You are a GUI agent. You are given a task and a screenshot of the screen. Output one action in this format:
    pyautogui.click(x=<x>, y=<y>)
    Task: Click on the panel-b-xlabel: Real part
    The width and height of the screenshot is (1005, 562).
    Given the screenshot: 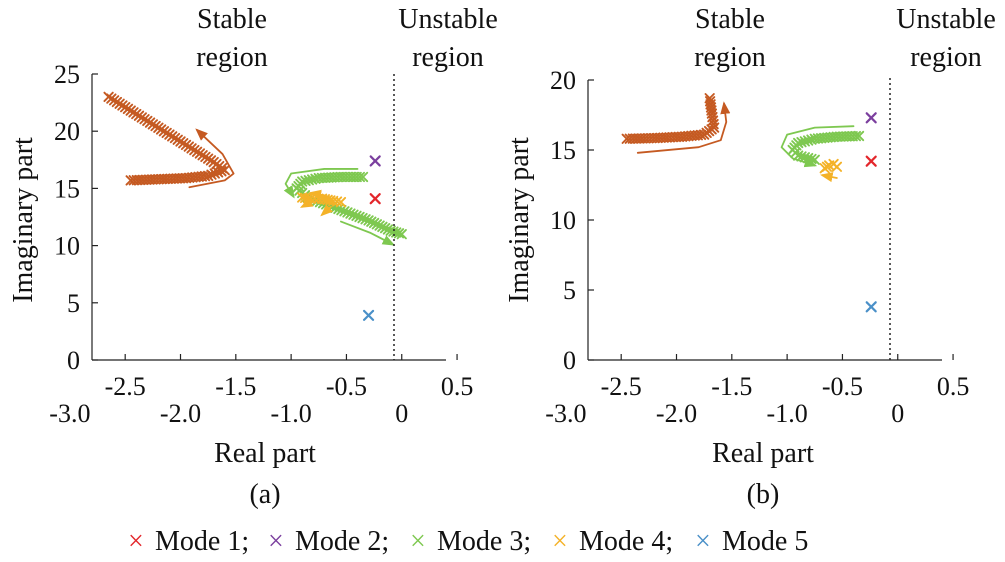 What is the action you would take?
    pyautogui.click(x=763, y=453)
    